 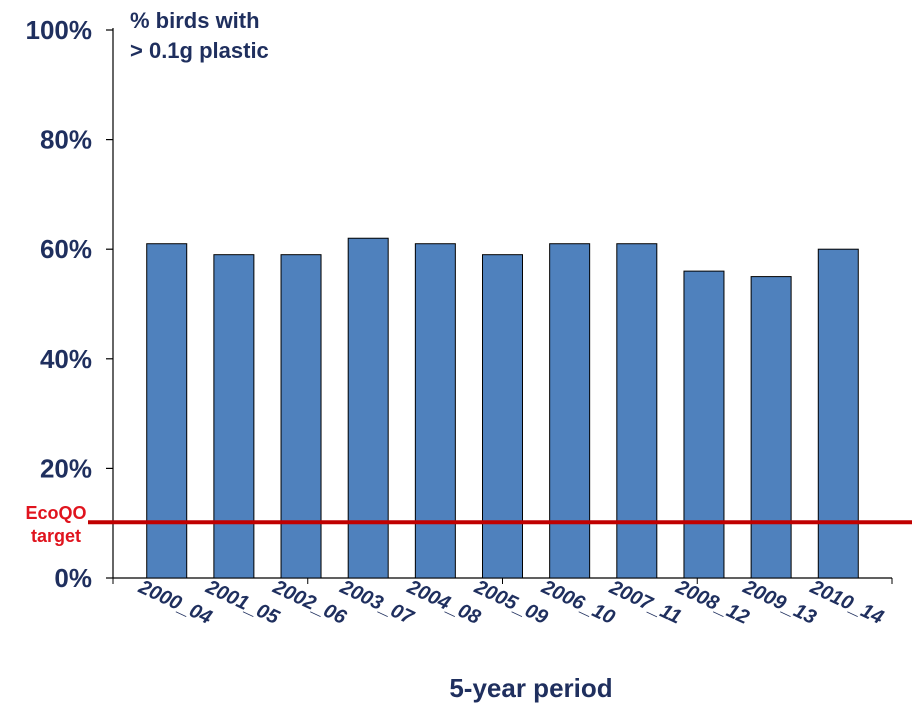 What do you see at coordinates (195, 20) in the screenshot?
I see `chart-title: % birds with` at bounding box center [195, 20].